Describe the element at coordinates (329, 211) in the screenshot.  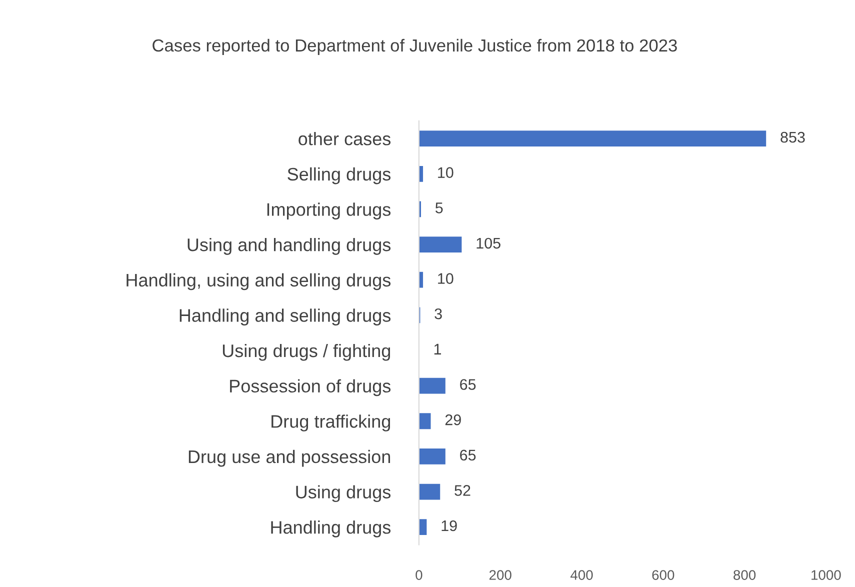
I see `y-tick-label: Importing drugs` at that location.